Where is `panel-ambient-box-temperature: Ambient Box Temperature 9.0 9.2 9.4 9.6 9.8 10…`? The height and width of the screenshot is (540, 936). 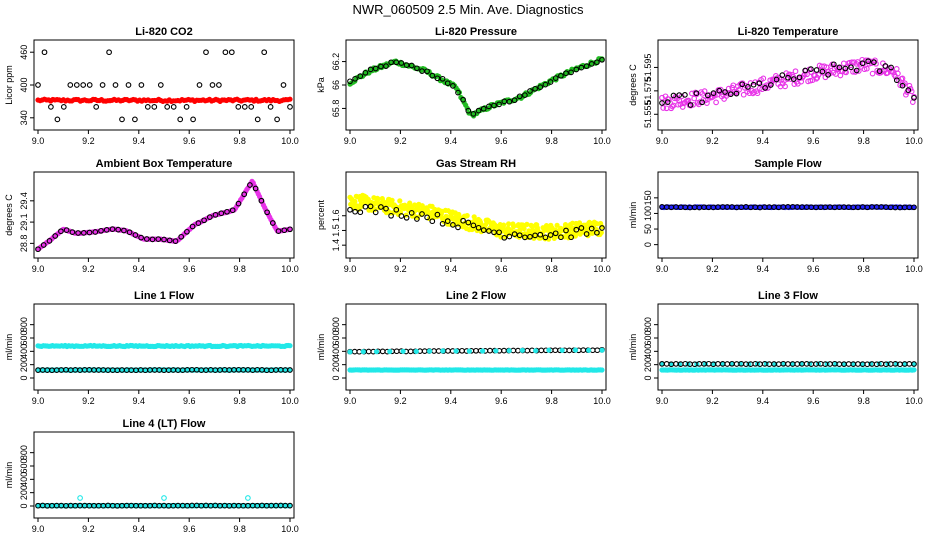 panel-ambient-box-temperature: Ambient Box Temperature 9.0 9.2 9.4 9.6 9.8 10… is located at coordinates (151, 216).